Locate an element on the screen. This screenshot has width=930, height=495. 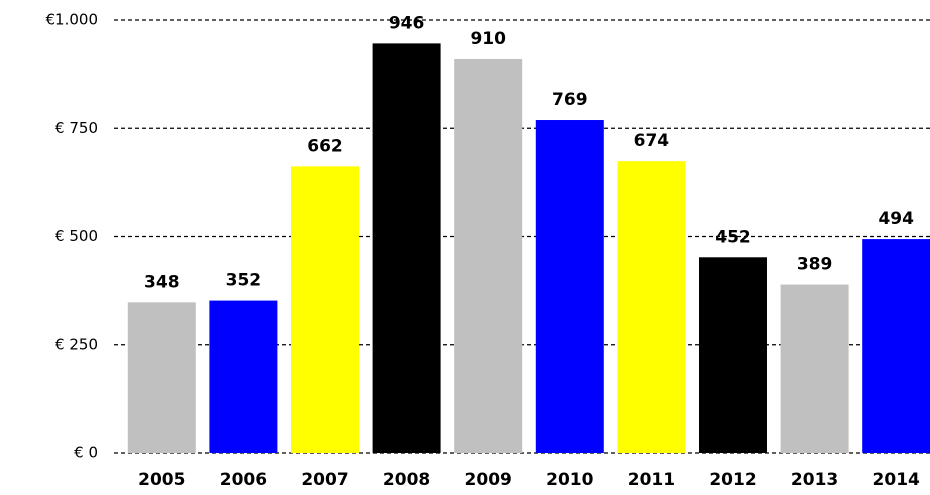
value-label: 674 is located at coordinates (652, 141).